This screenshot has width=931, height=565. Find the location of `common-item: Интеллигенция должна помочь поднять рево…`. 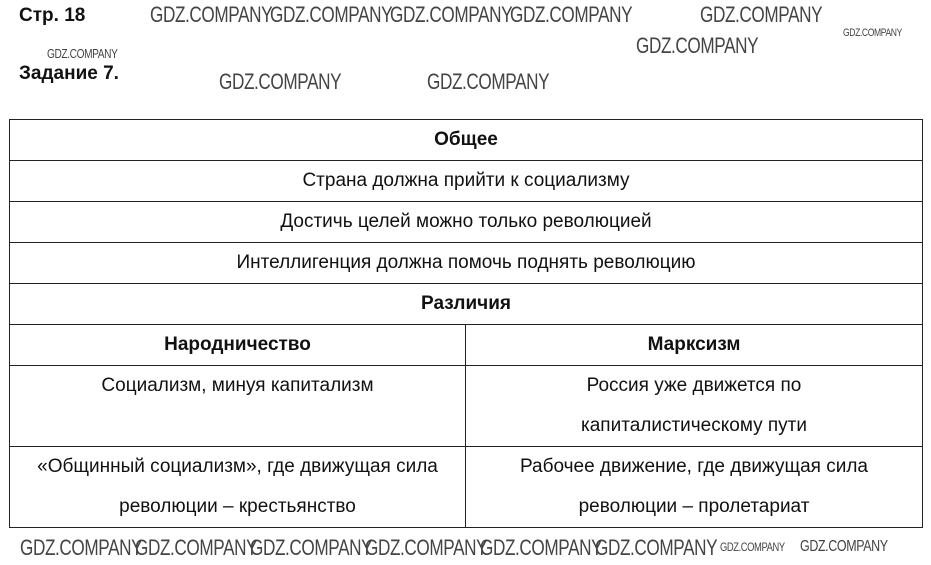

common-item: Интеллигенция должна помочь поднять рево… is located at coordinates (466, 263).